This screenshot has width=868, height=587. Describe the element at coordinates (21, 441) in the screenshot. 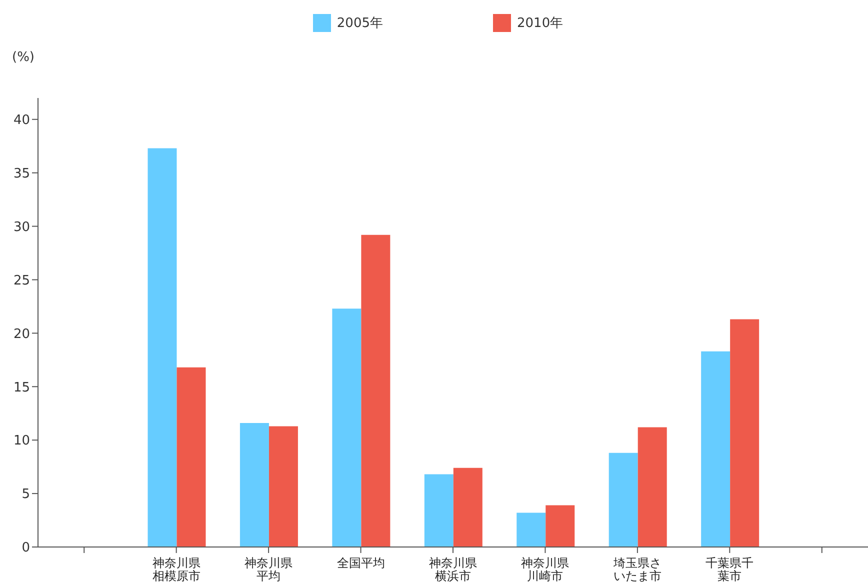

I see `y-tick-label: 10` at that location.